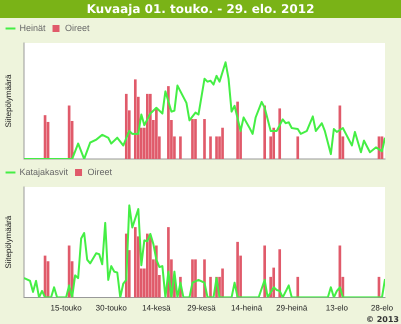 This screenshot has width=401, height=324. What do you see at coordinates (112, 307) in the screenshot?
I see `x-tick-label: 30-touko` at bounding box center [112, 307].